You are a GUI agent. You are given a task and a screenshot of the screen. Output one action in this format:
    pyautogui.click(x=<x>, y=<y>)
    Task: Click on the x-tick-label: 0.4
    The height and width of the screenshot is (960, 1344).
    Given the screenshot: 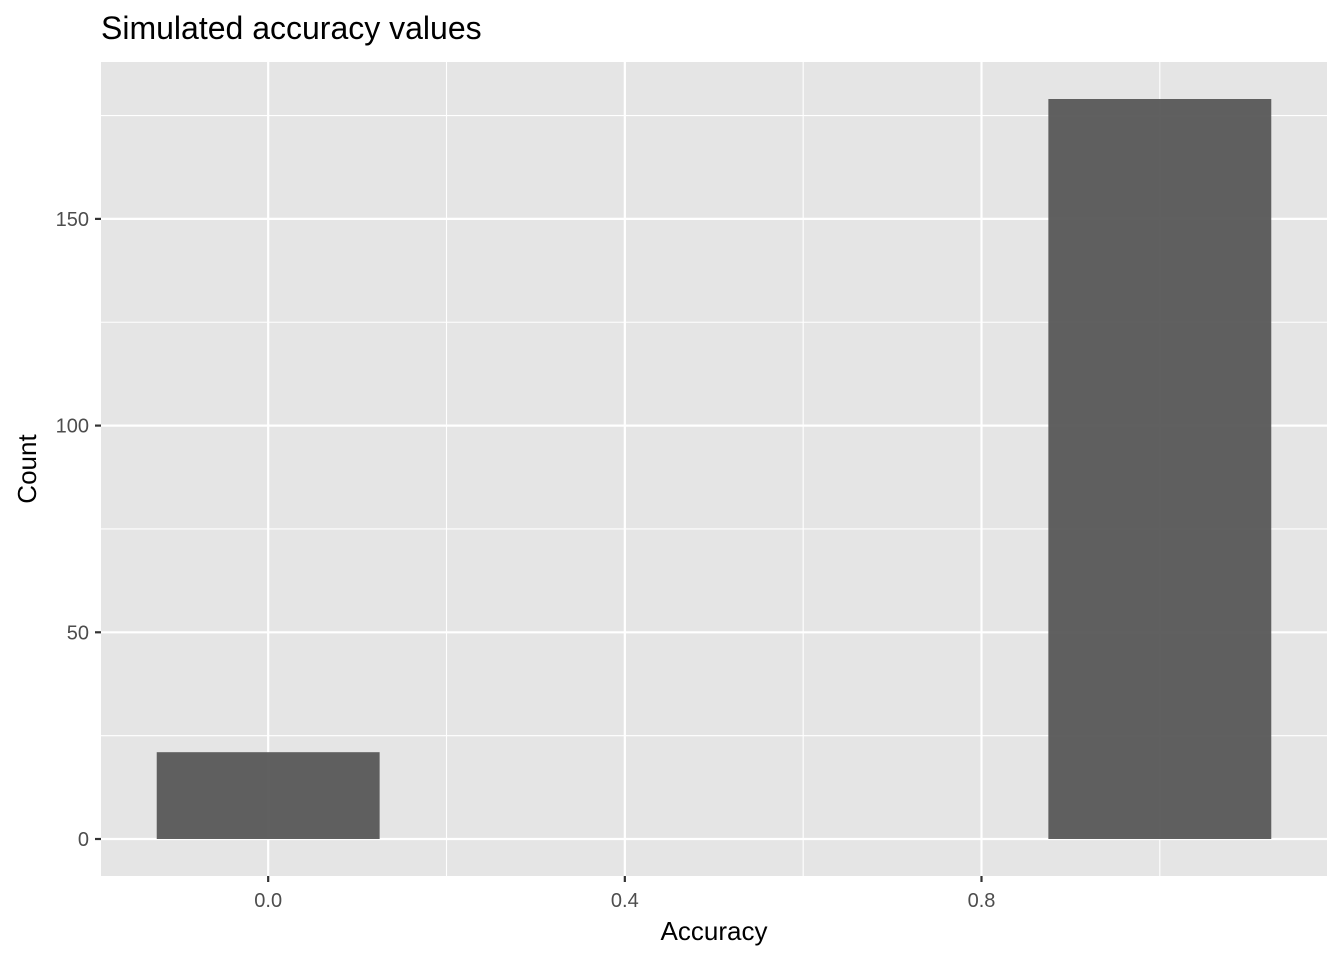 What is the action you would take?
    pyautogui.click(x=625, y=901)
    